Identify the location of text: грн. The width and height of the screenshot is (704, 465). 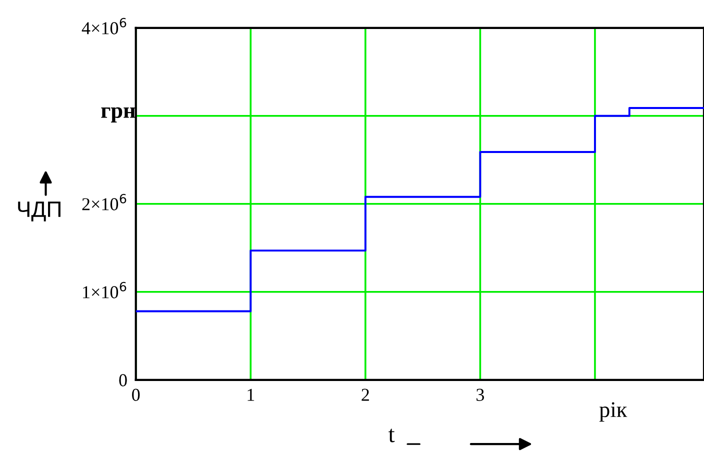
(118, 114).